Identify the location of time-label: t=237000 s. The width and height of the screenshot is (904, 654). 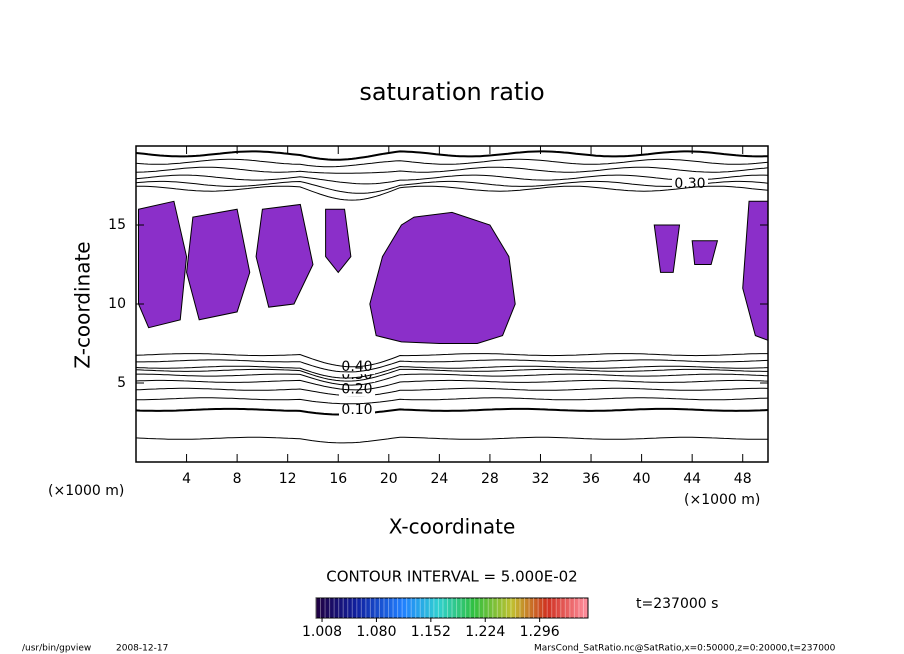
(677, 604).